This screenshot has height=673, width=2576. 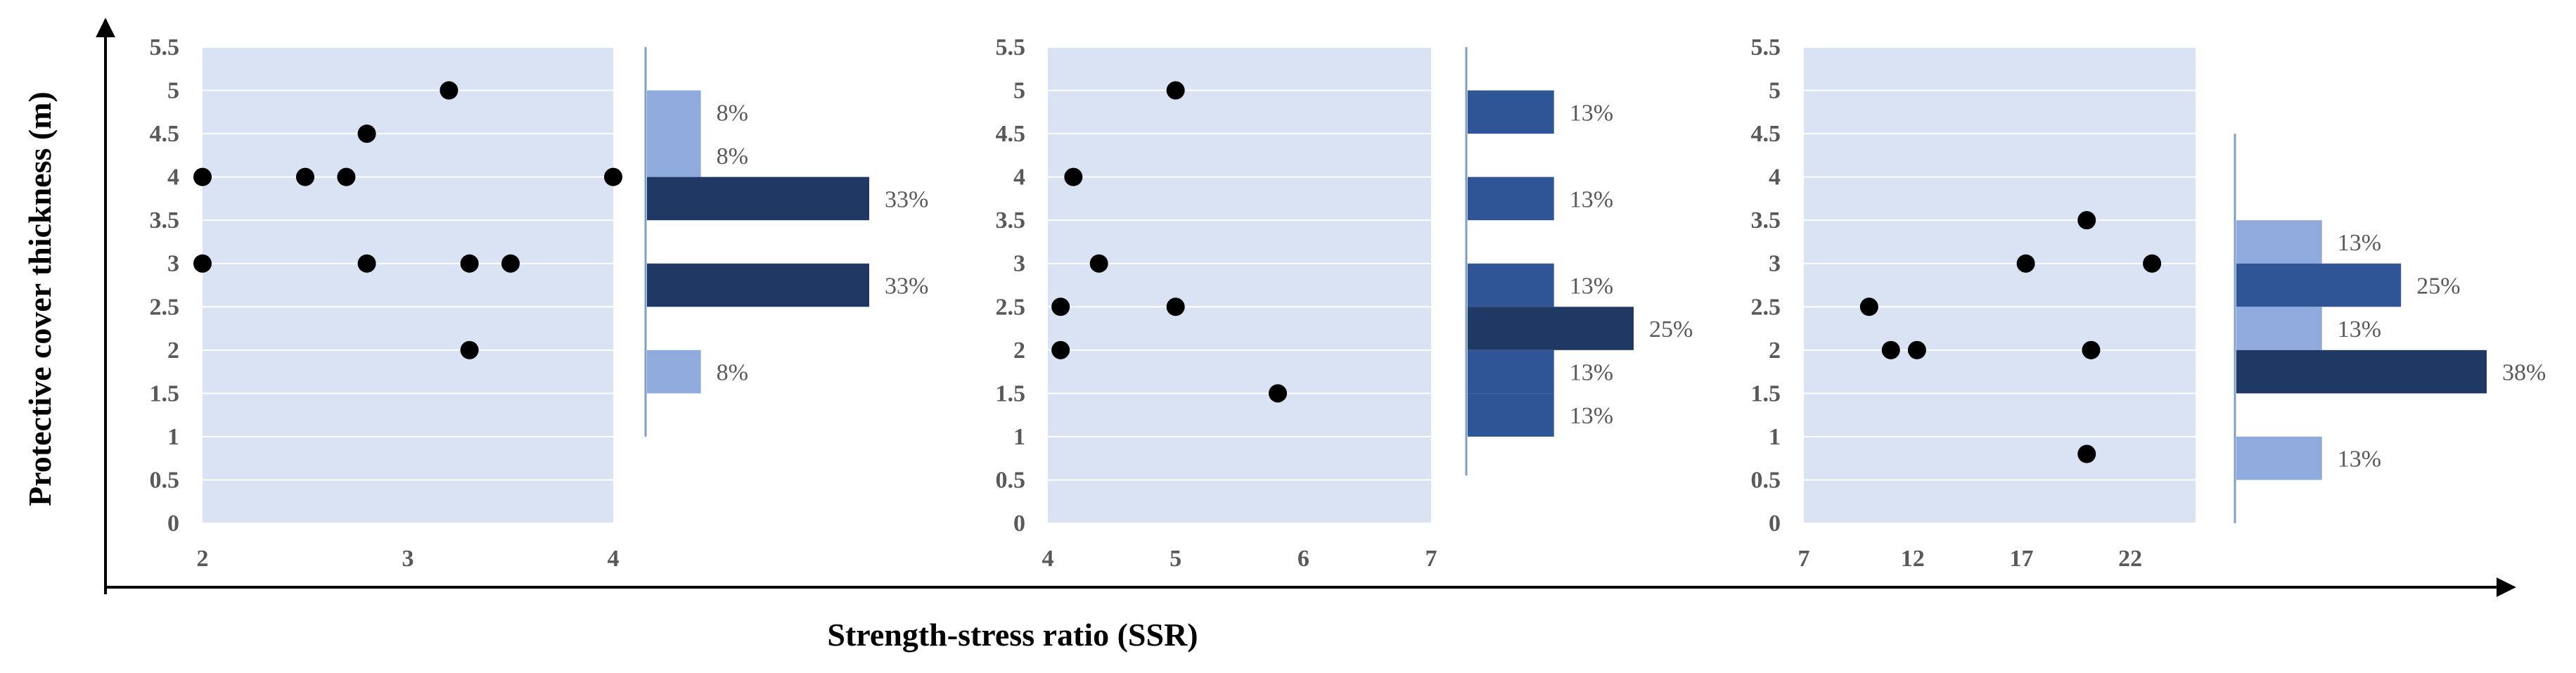 What do you see at coordinates (2021, 559) in the screenshot?
I see `x-tick-label: 17` at bounding box center [2021, 559].